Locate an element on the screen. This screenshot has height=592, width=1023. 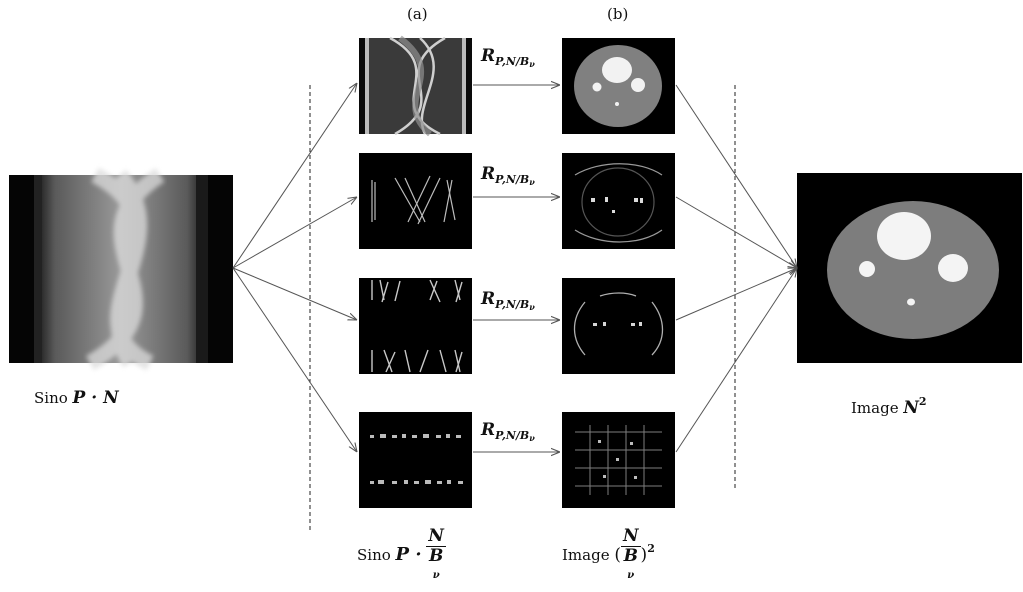
column-label-b: (b) is located at coordinates (618, 14).